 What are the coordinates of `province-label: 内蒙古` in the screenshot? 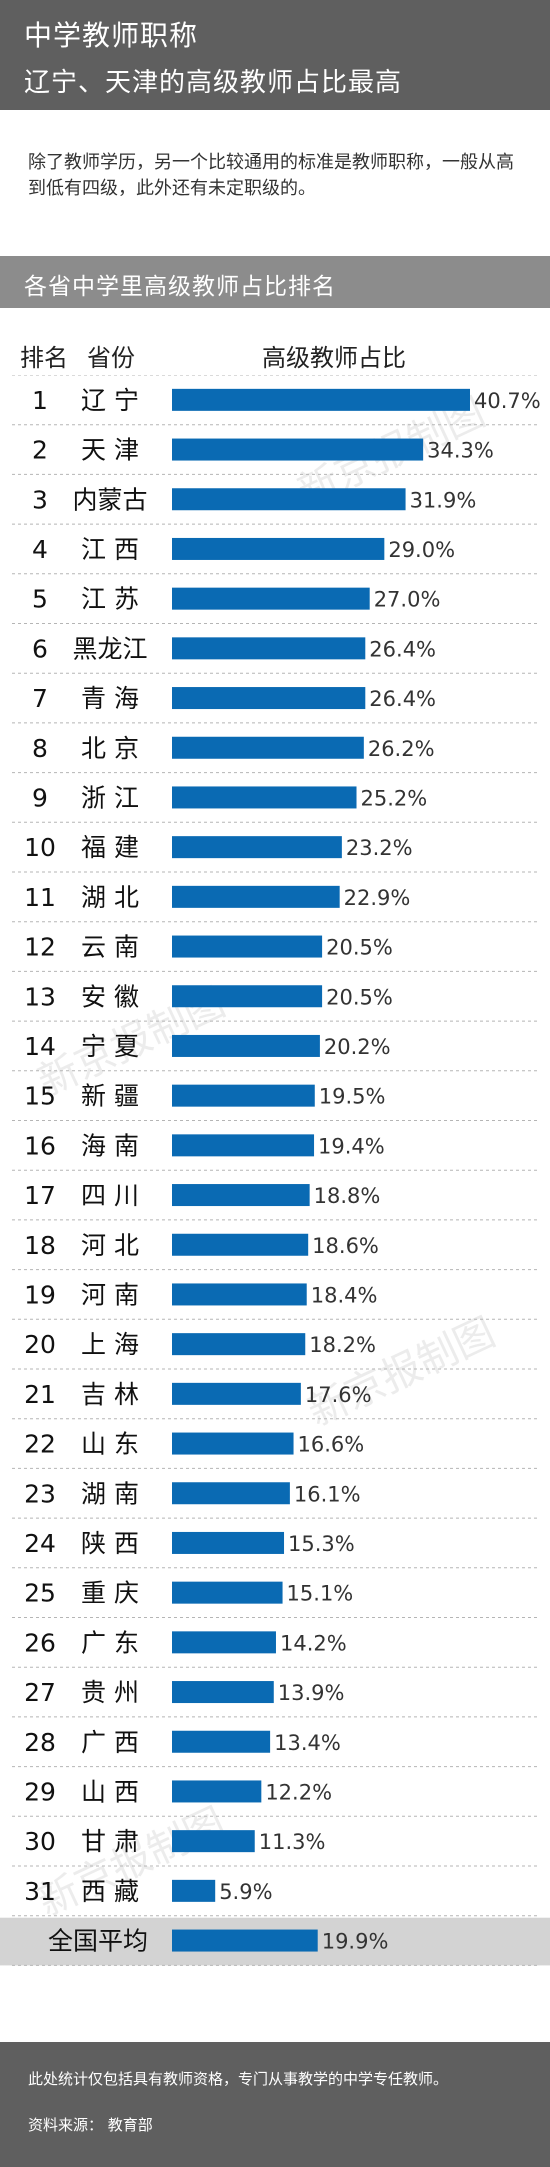 It's located at (109, 499).